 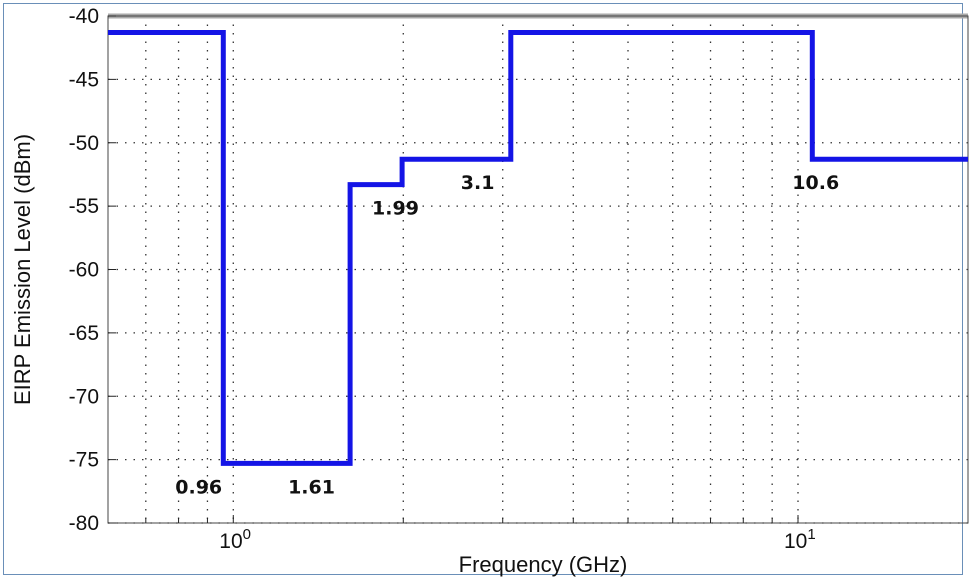 I want to click on x-axis-ticks: 10⁰ 10¹, so click(x=480, y=534).